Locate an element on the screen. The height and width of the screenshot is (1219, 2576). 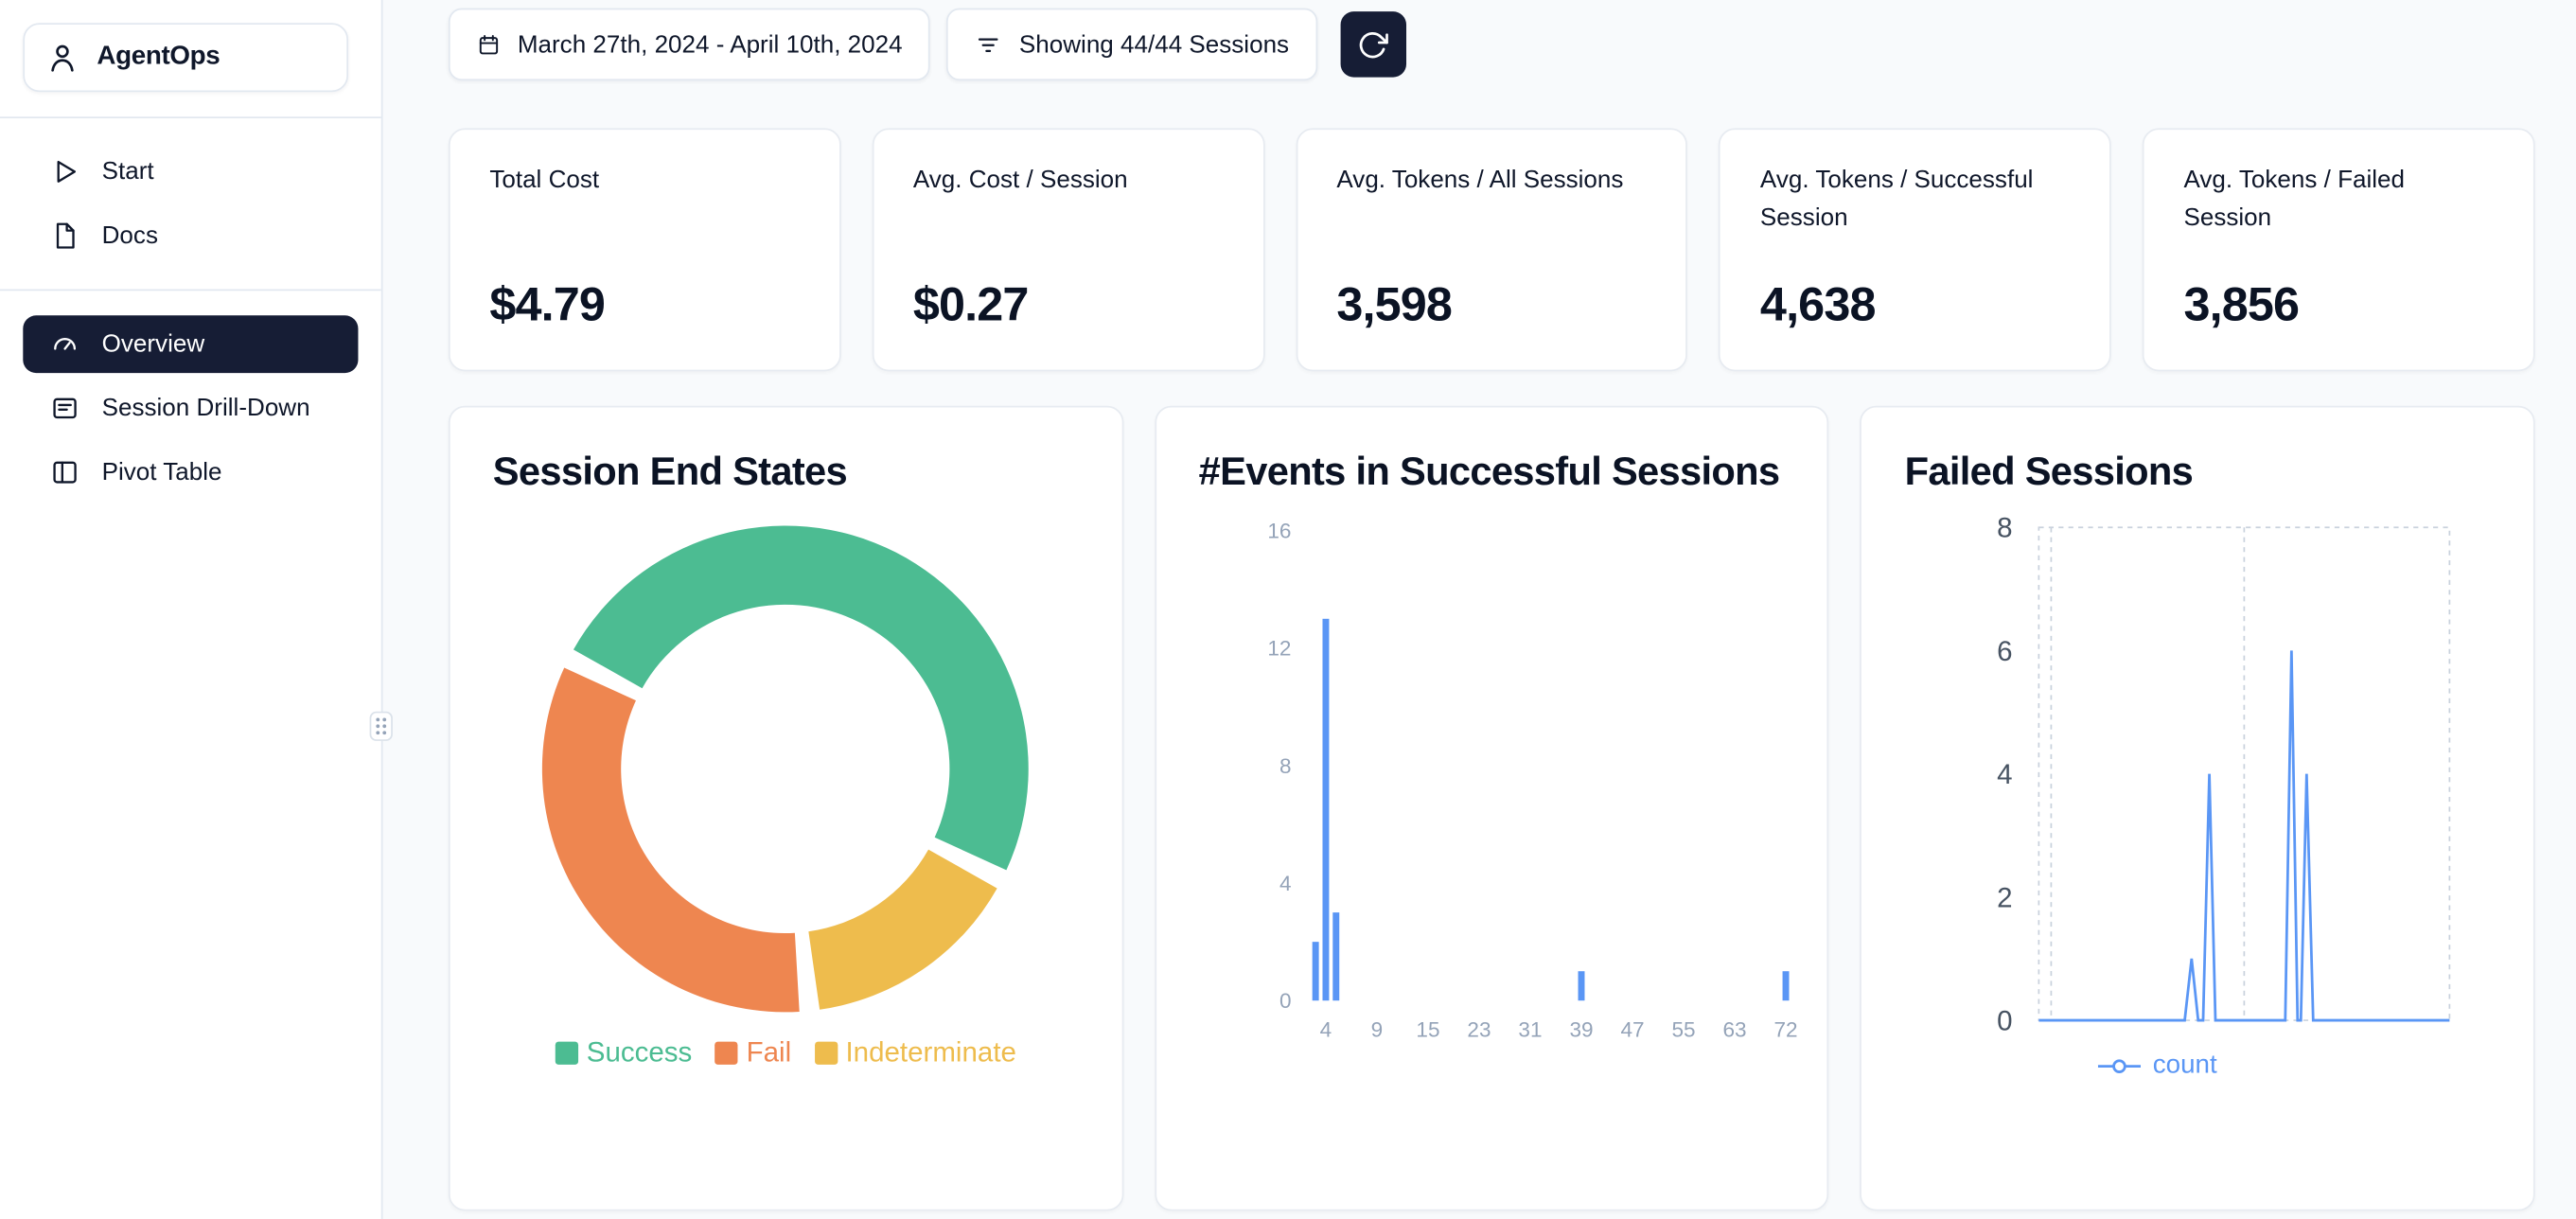
stat-label: Avg. Cost / Session is located at coordinates (1020, 180).